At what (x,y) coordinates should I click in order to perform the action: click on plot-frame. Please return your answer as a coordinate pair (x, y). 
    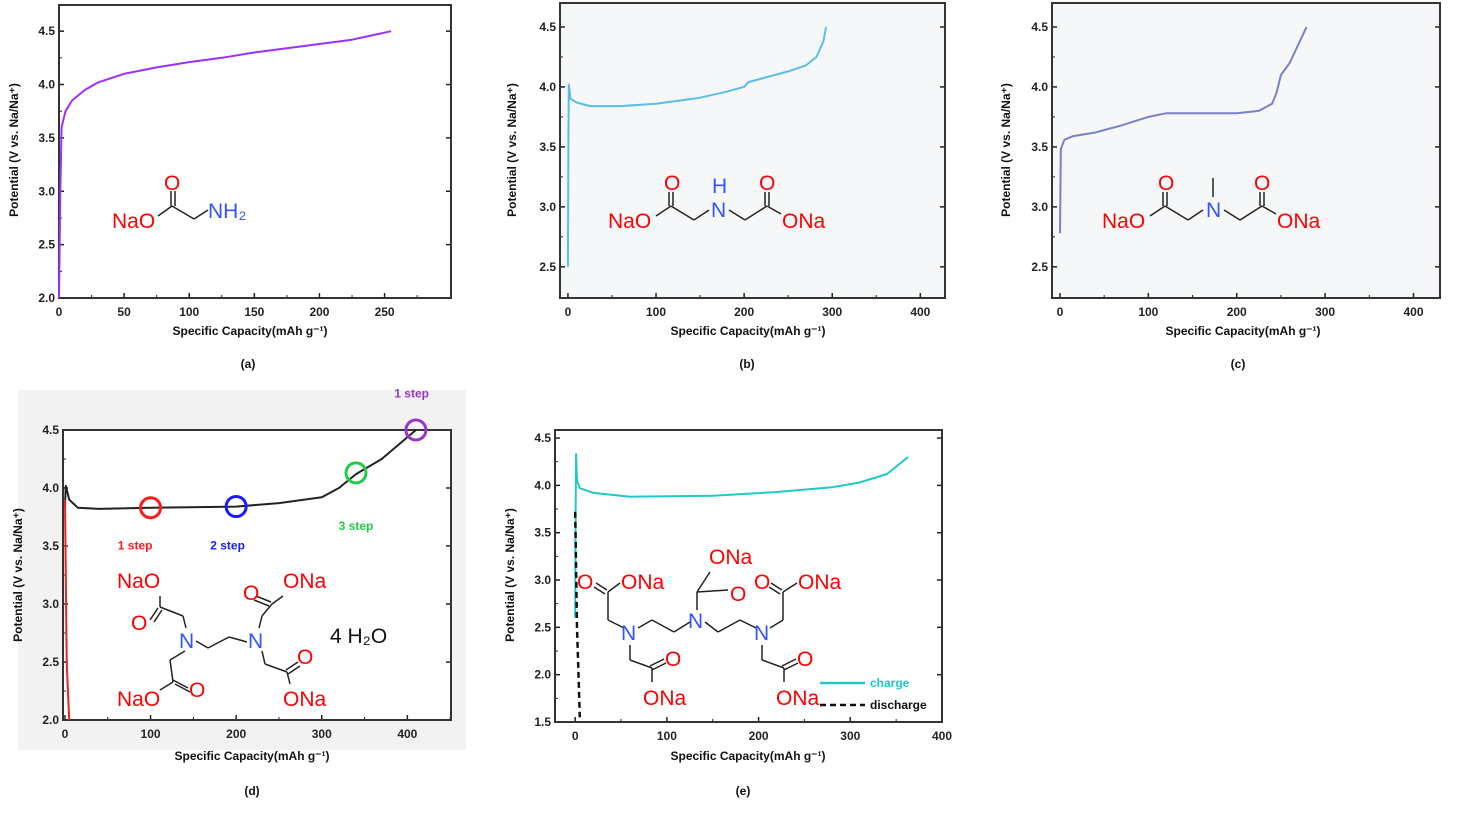
    Looking at the image, I should click on (748, 576).